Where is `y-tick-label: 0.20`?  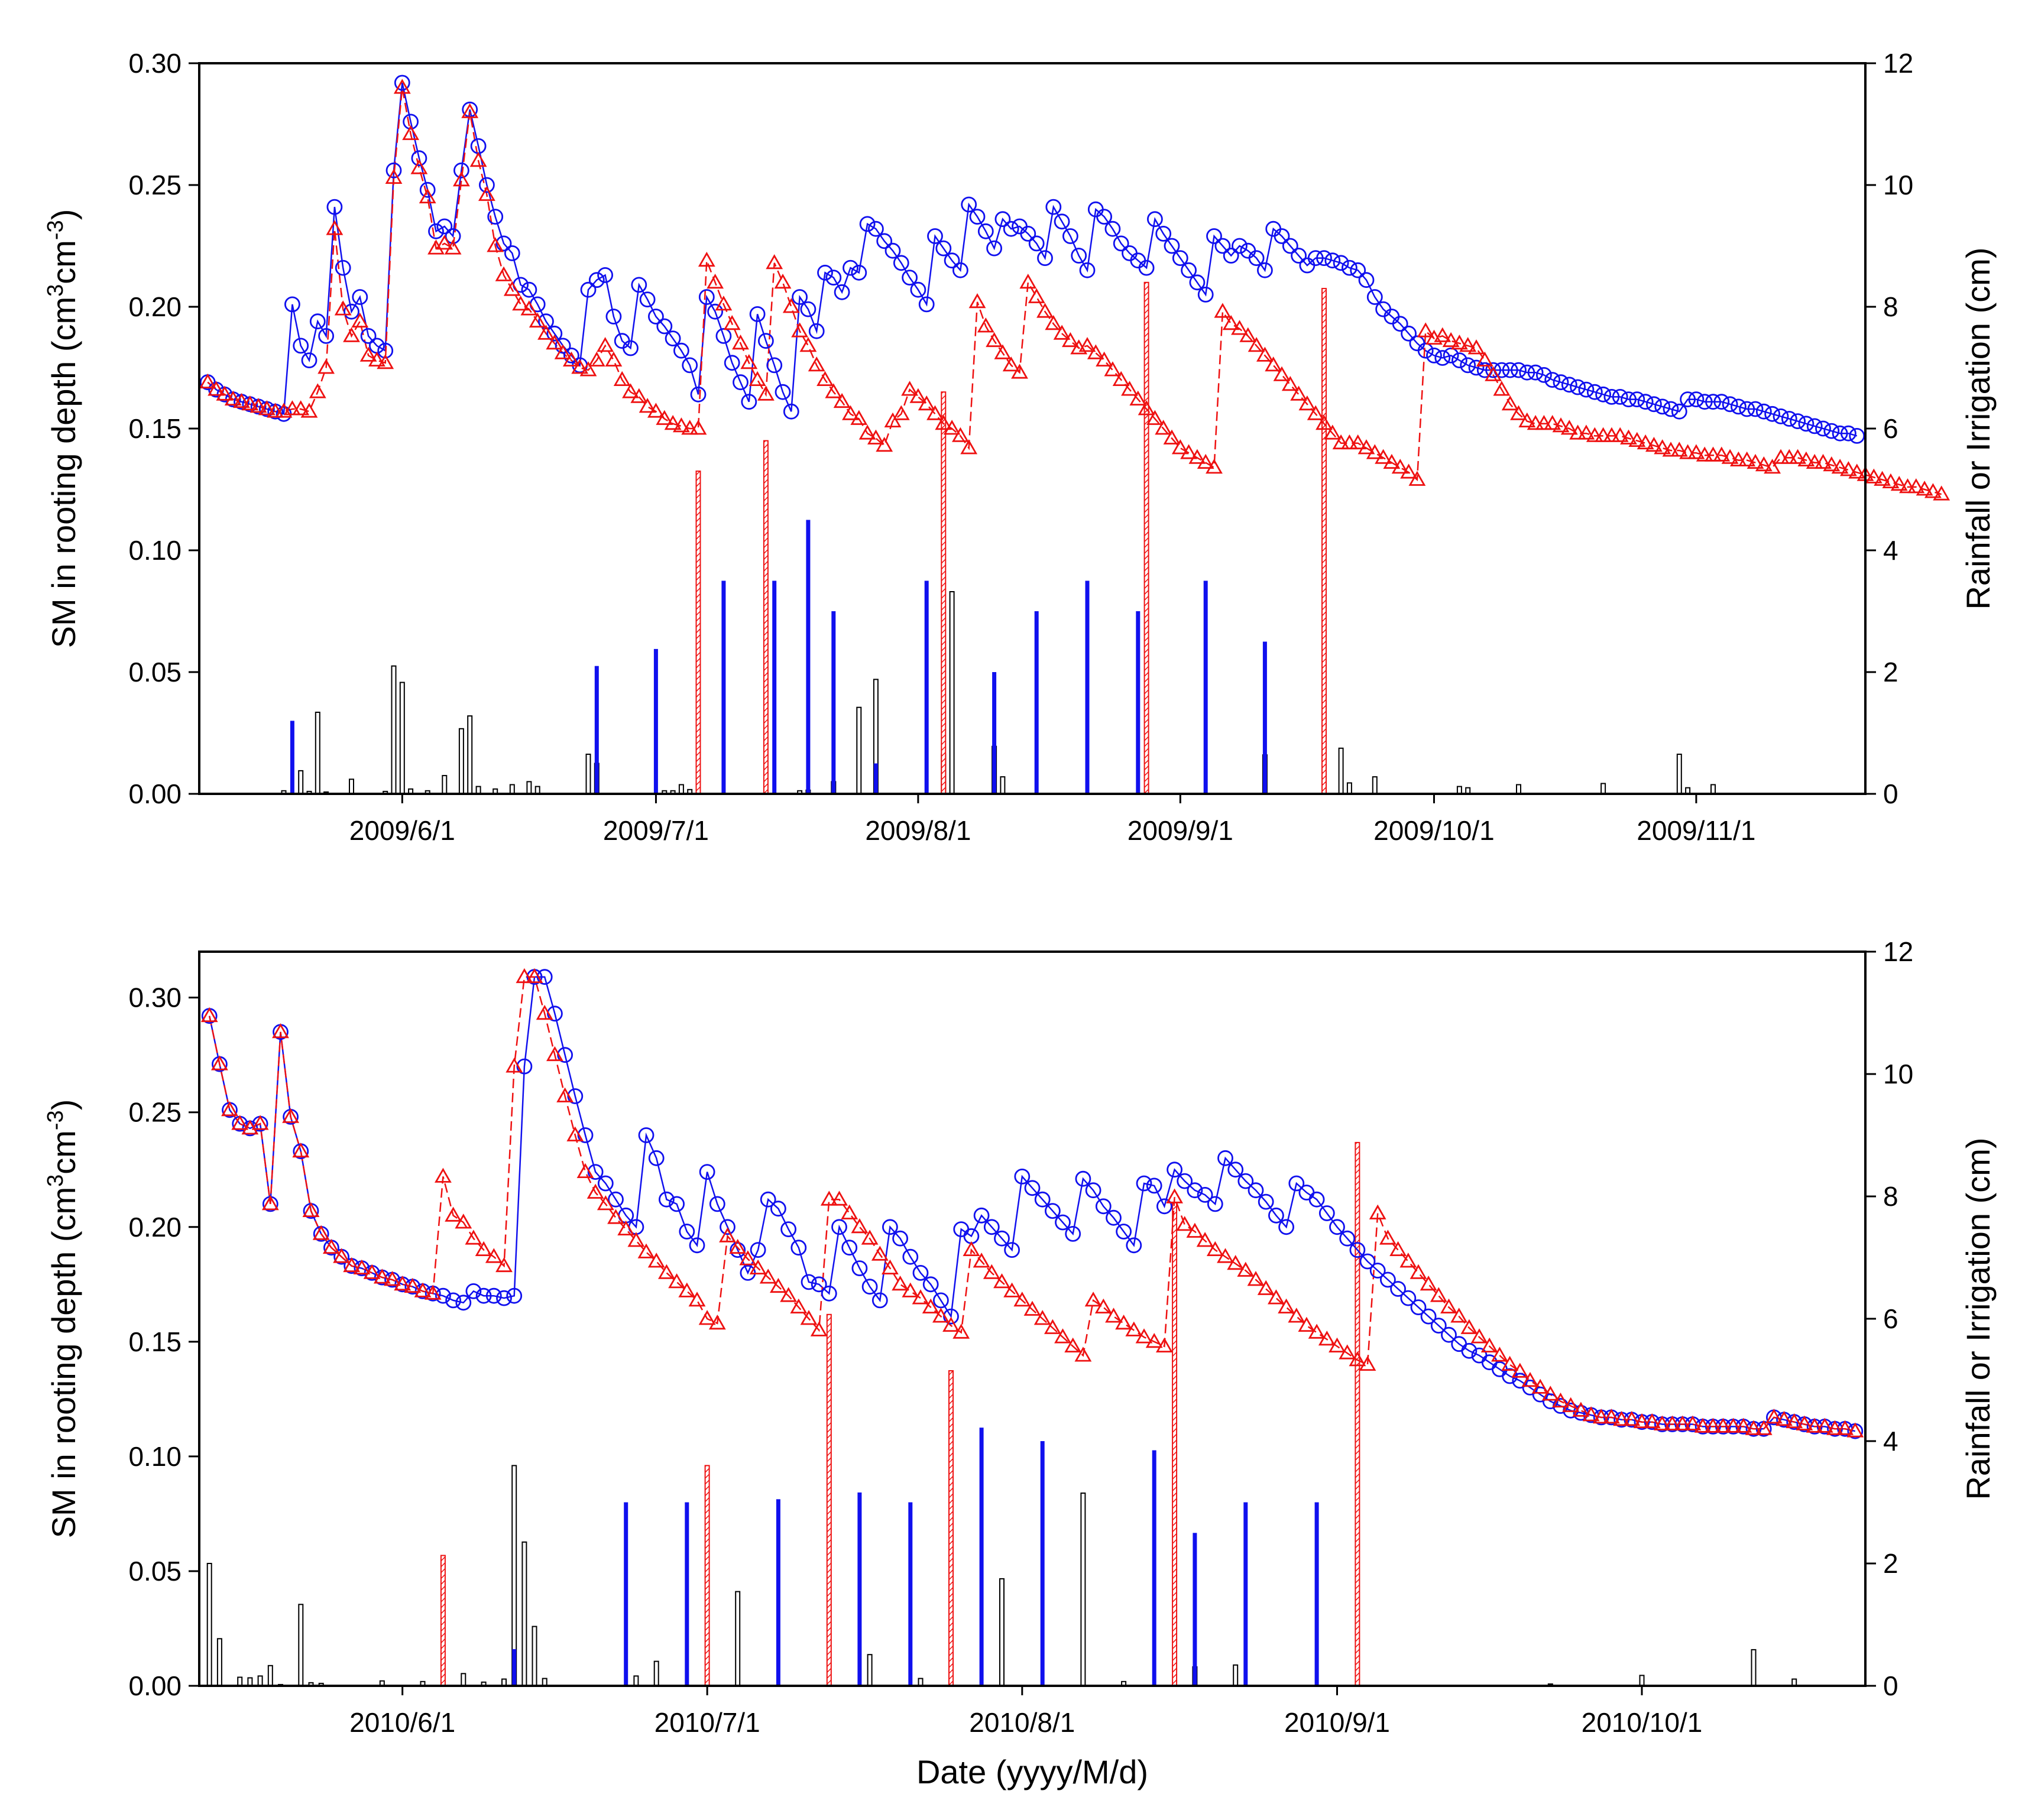
y-tick-label: 0.20 is located at coordinates (155, 306).